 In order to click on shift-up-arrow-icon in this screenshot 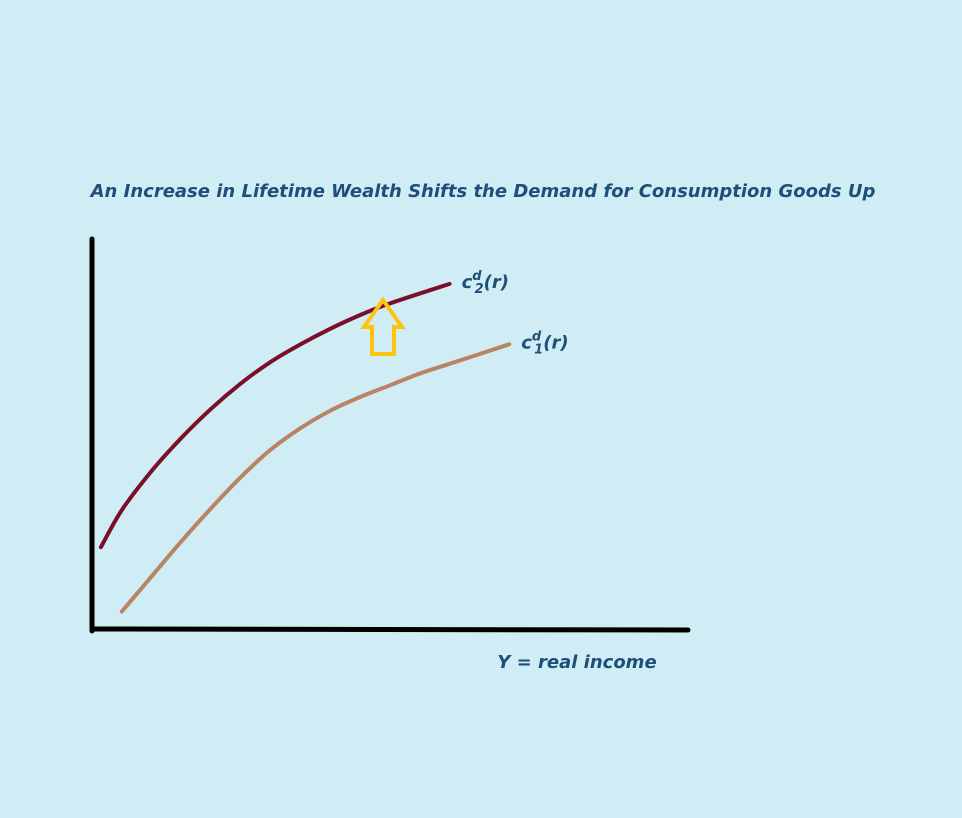, I will do `click(383, 326)`.